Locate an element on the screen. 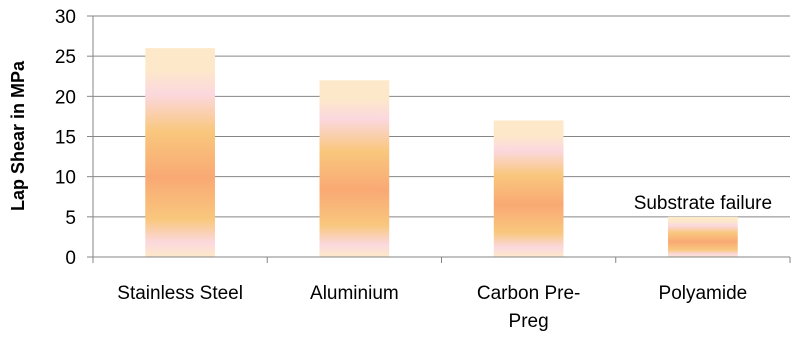 Image resolution: width=803 pixels, height=344 pixels. x-tick-label: Preg is located at coordinates (529, 321).